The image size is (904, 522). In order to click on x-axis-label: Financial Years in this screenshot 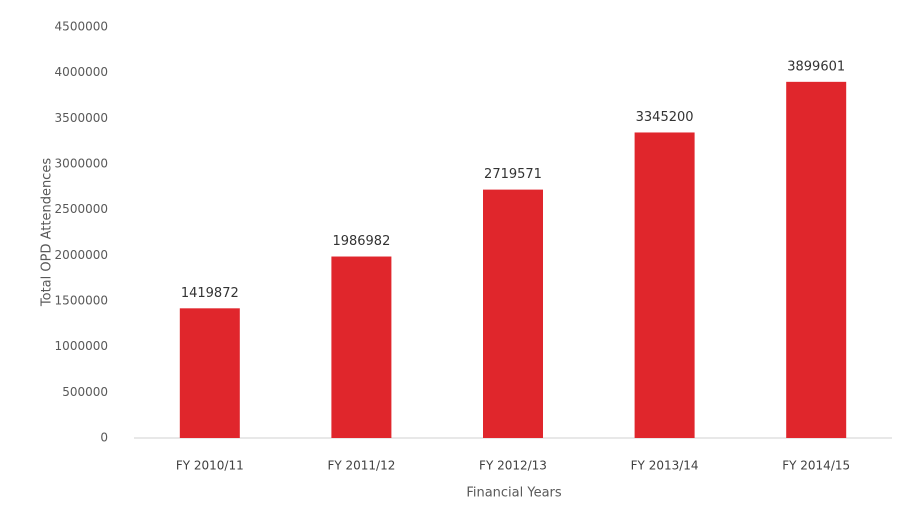, I will do `click(514, 493)`.